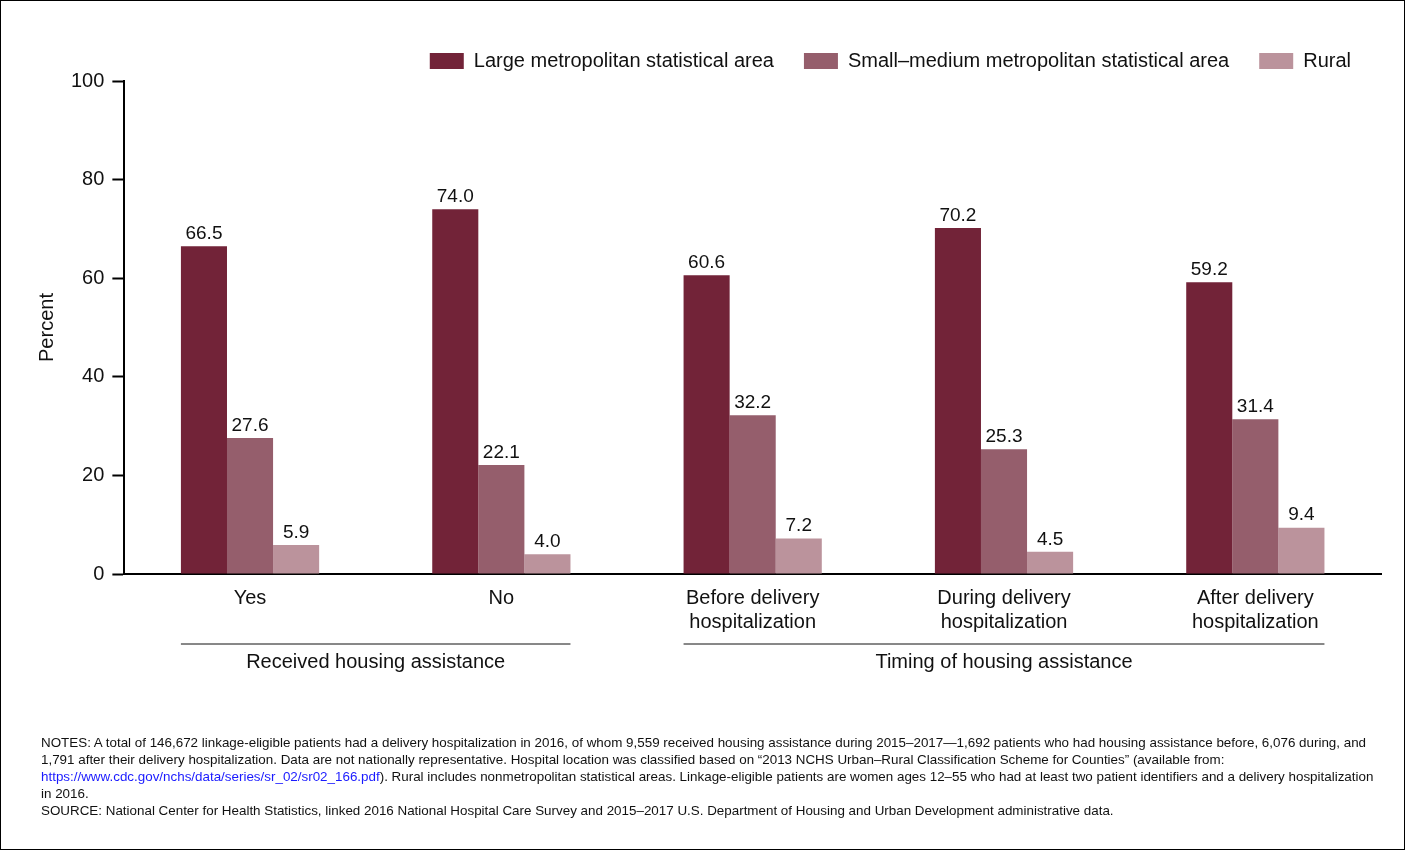 This screenshot has width=1405, height=850. Describe the element at coordinates (296, 531) in the screenshot. I see `data-label: 5.9` at that location.